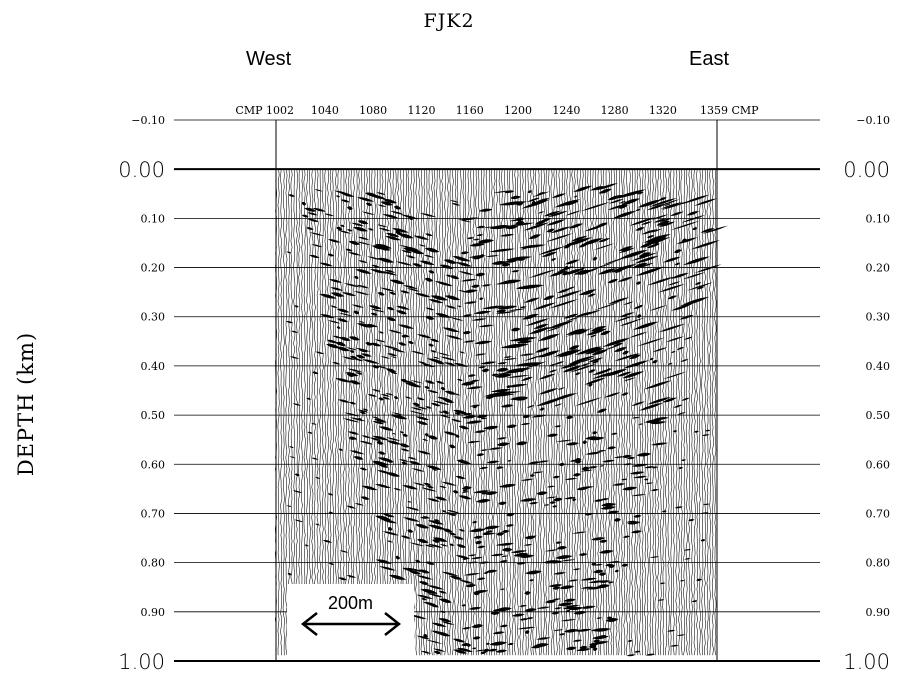 This screenshot has height=682, width=898. What do you see at coordinates (153, 218) in the screenshot?
I see `y-tick-label-left: 0.10` at bounding box center [153, 218].